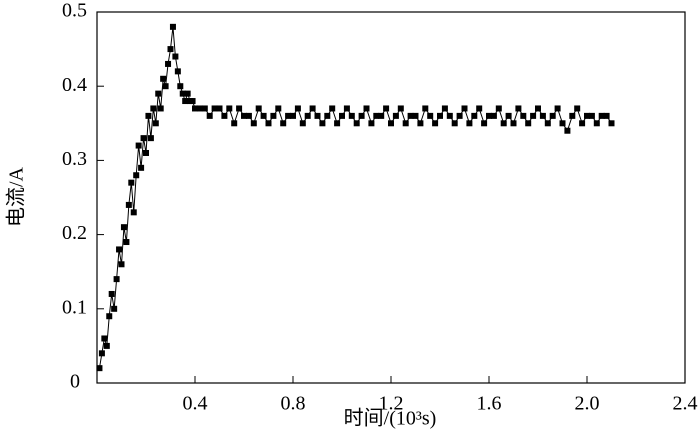 This screenshot has height=435, width=700. What do you see at coordinates (685, 404) in the screenshot?
I see `x-tick-label: 2.4` at bounding box center [685, 404].